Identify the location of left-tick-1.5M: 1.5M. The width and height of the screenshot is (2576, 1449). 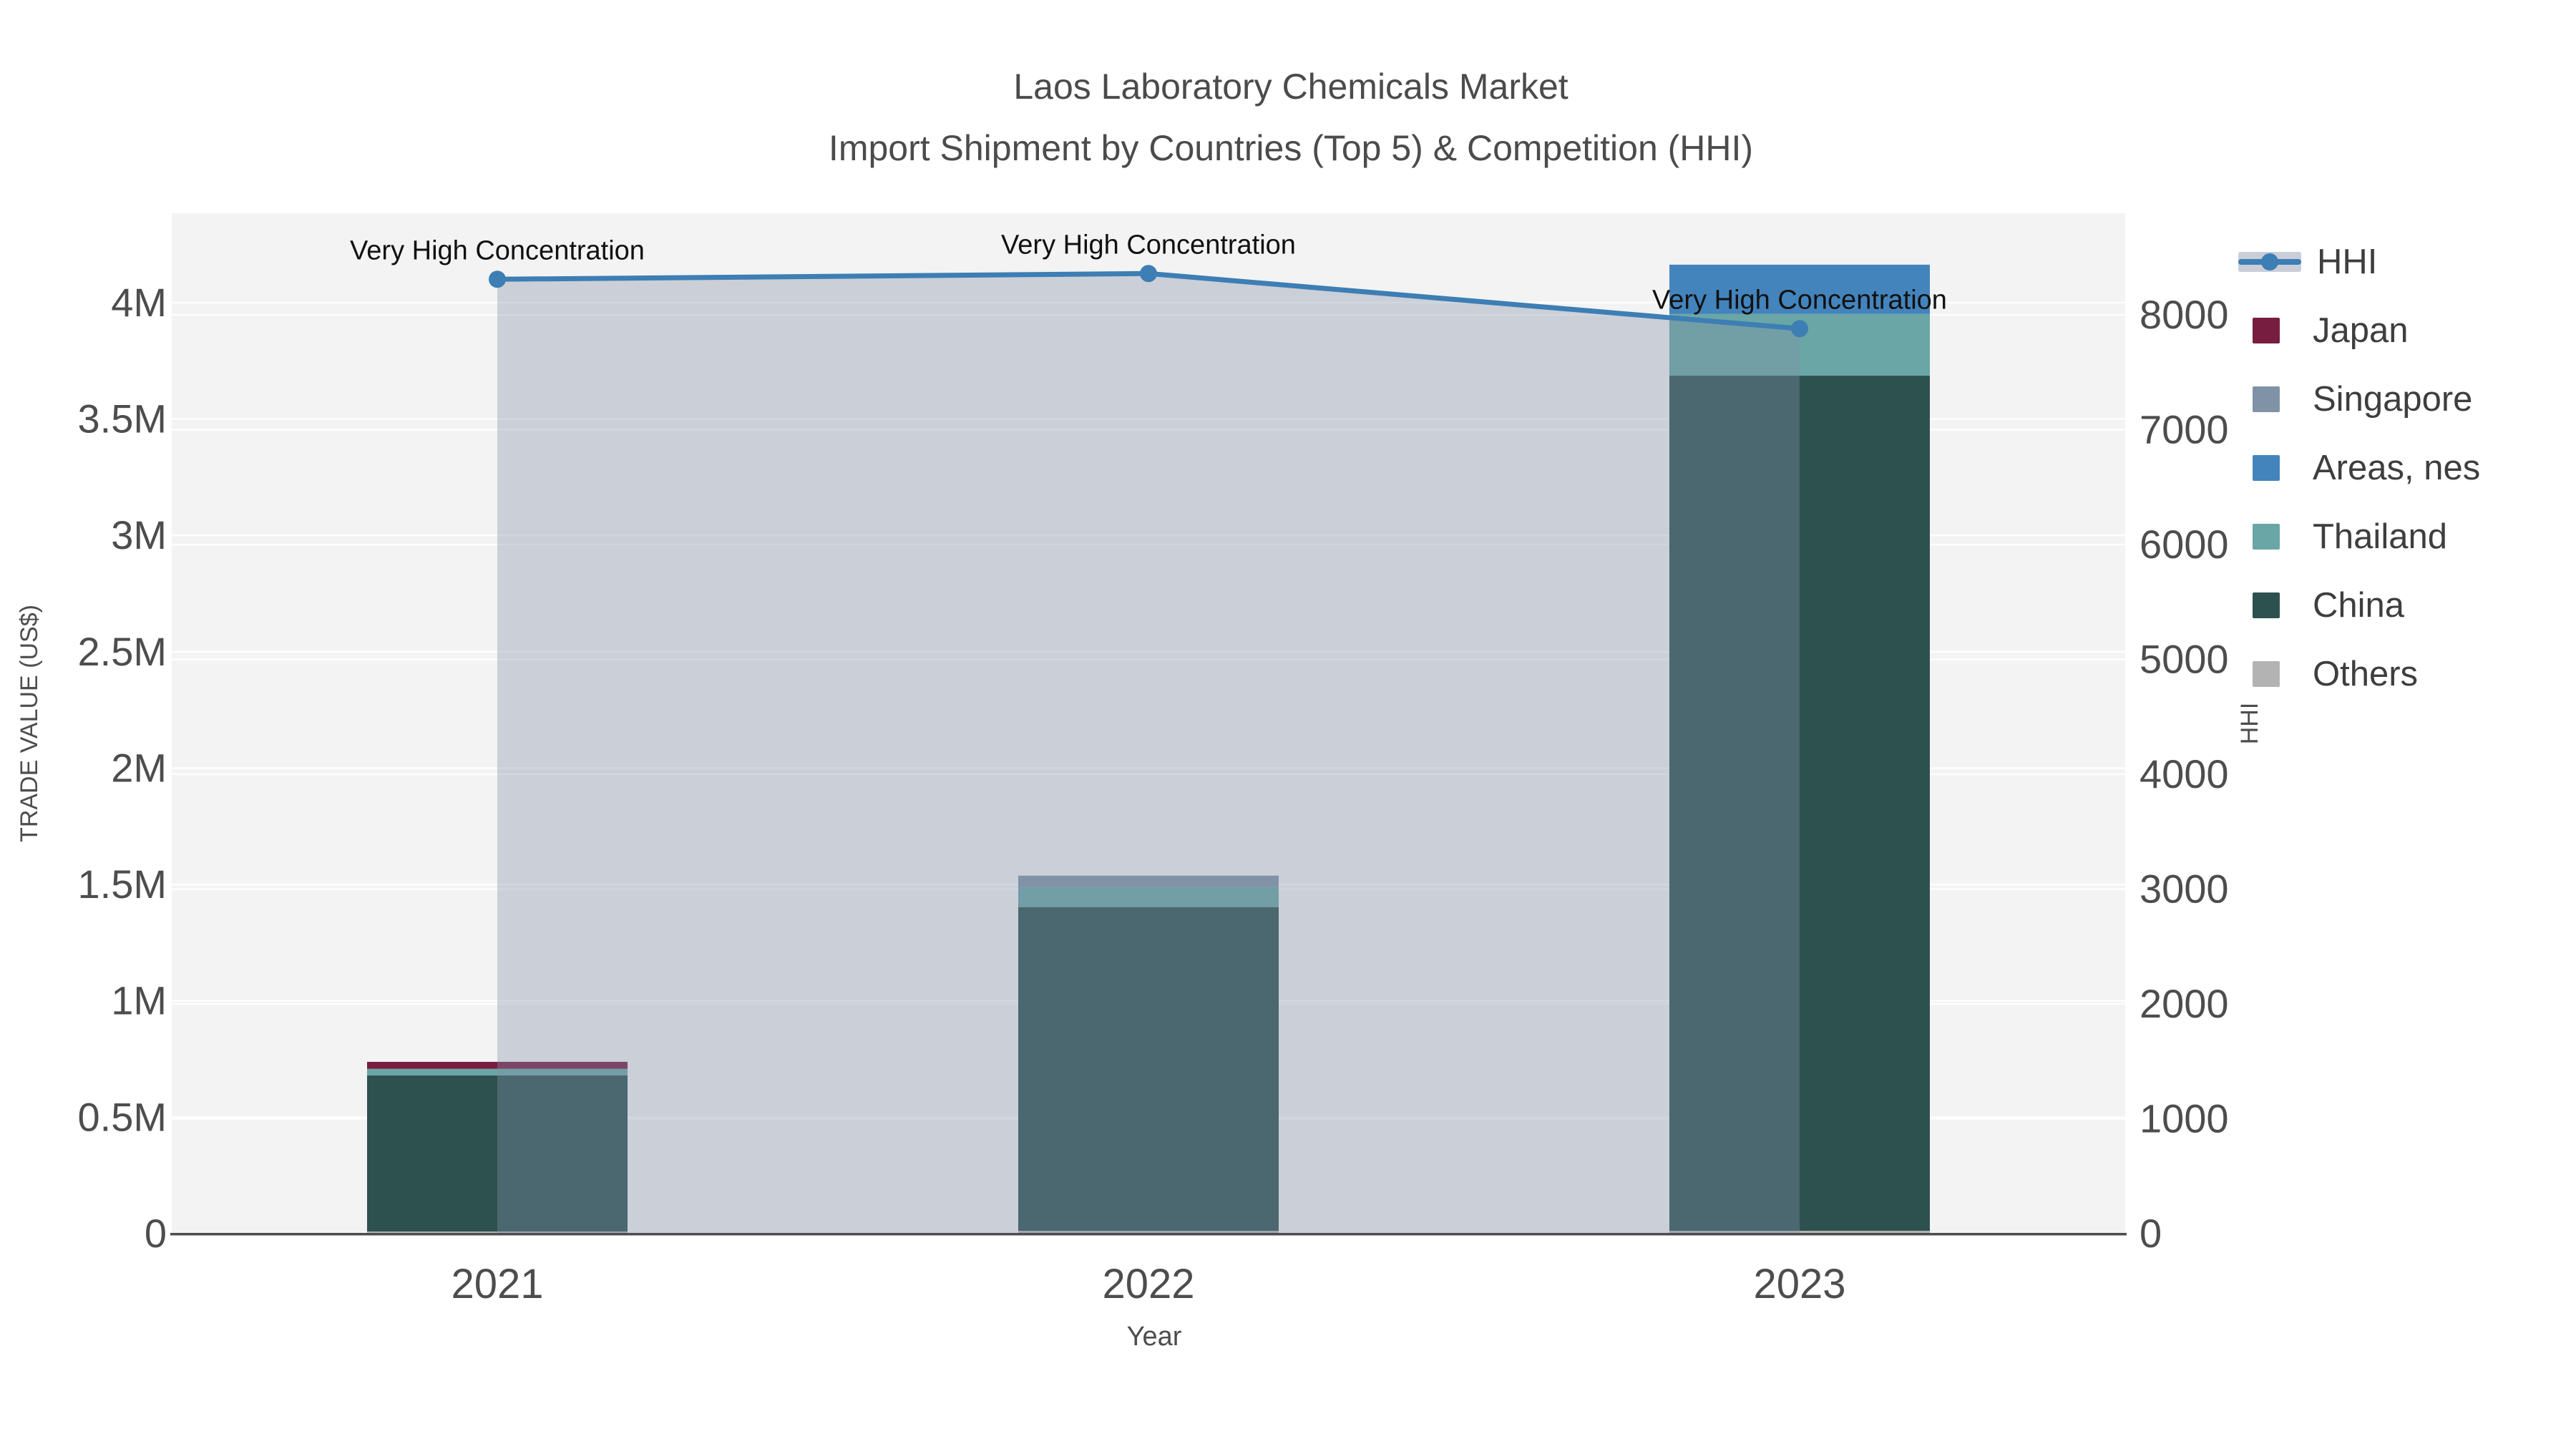
(122, 884).